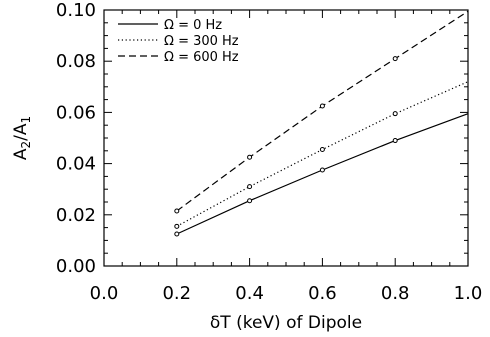 Image resolution: width=490 pixels, height=337 pixels. I want to click on legend: Ω = 0 HzΩ = 300 HzΩ = 600 Hz, so click(178, 41).